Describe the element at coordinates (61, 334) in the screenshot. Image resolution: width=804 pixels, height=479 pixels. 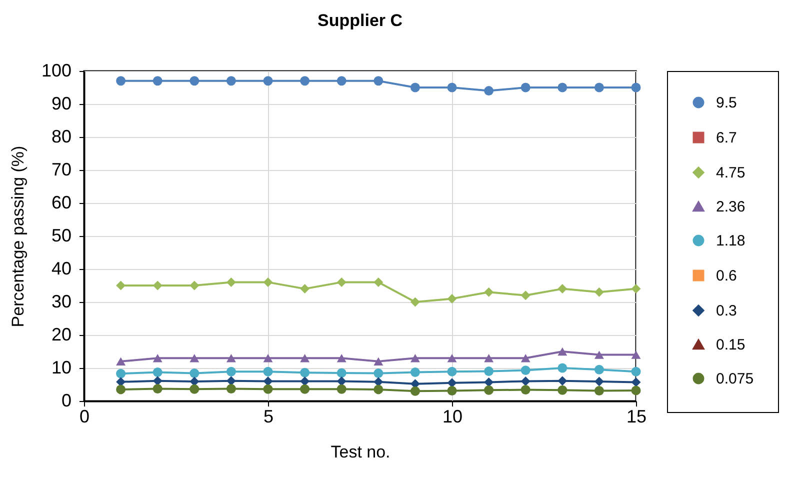
I see `y-tick-label: 20` at that location.